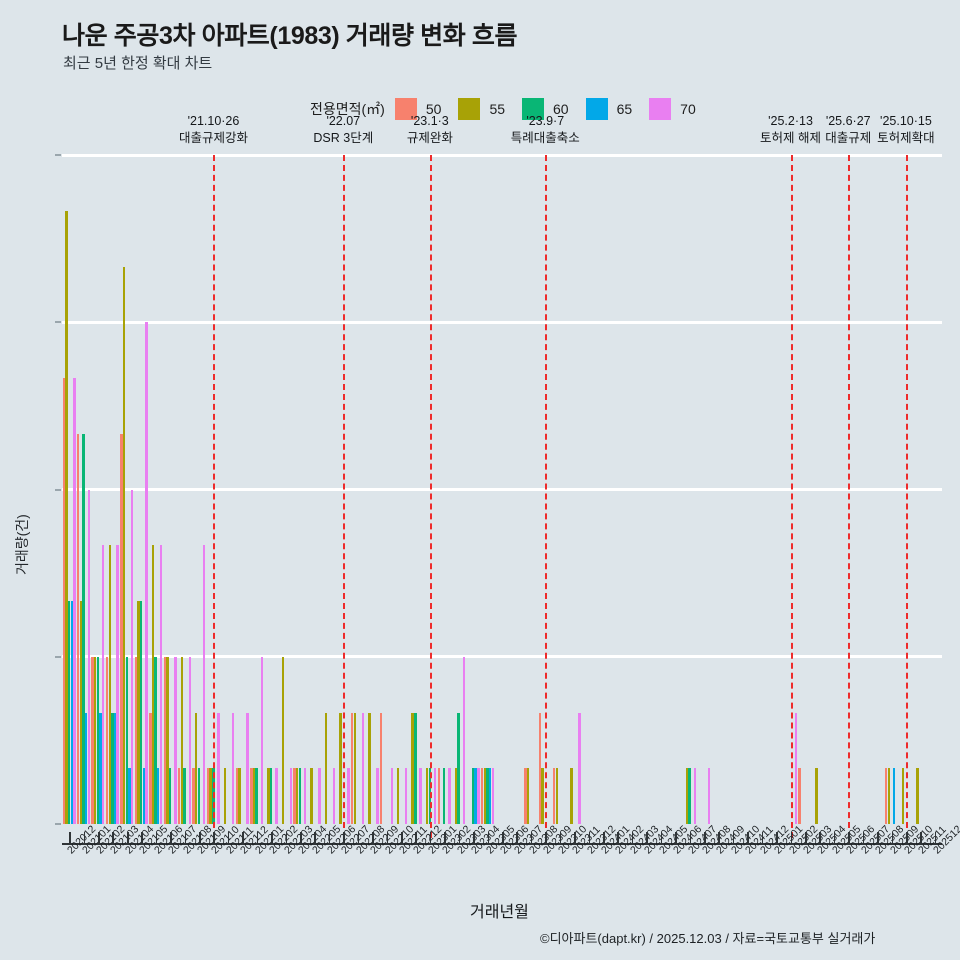 This screenshot has width=960, height=960. I want to click on legend-item-60: 60, so click(550, 109).